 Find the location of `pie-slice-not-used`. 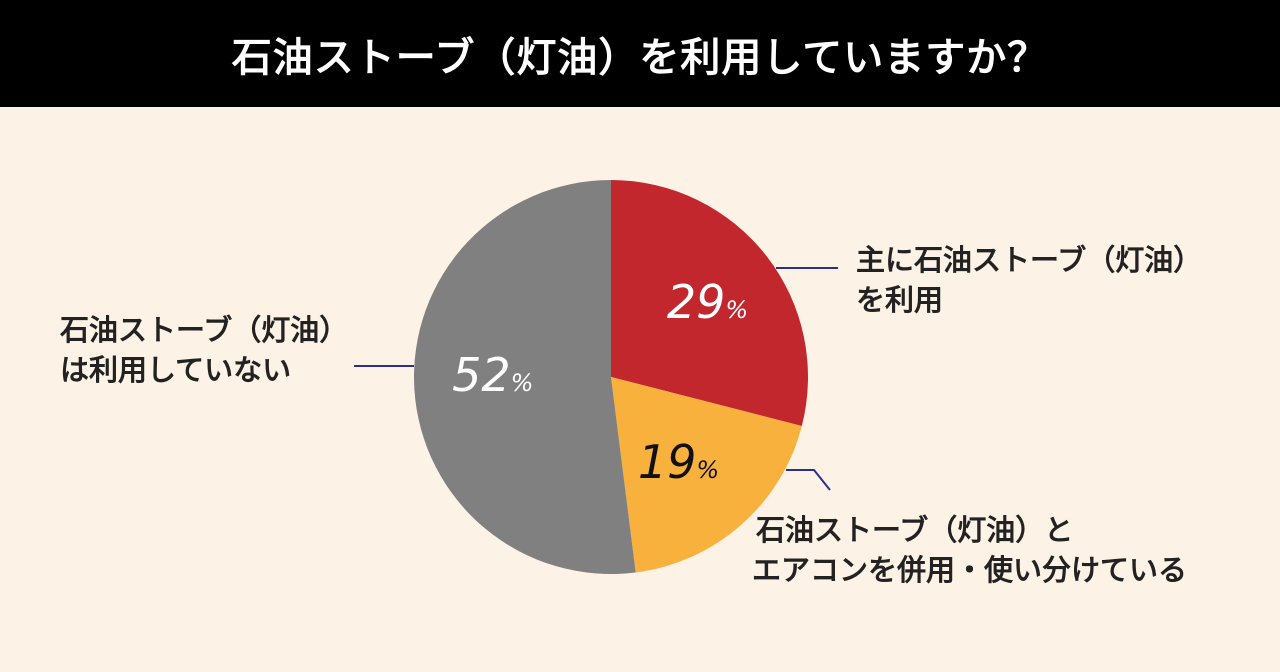

pie-slice-not-used is located at coordinates (524, 377).